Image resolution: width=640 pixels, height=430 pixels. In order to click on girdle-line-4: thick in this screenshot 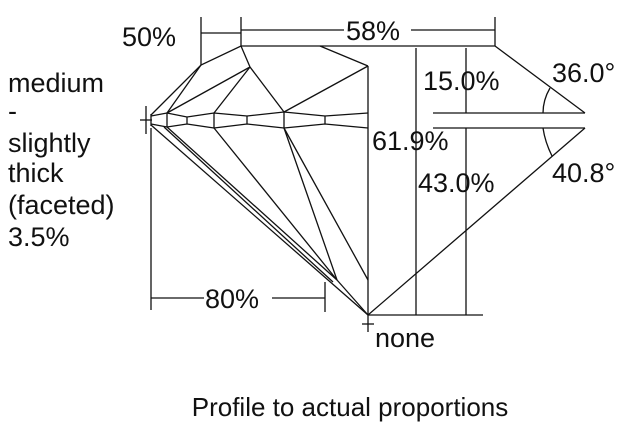, I will do `click(36, 173)`.